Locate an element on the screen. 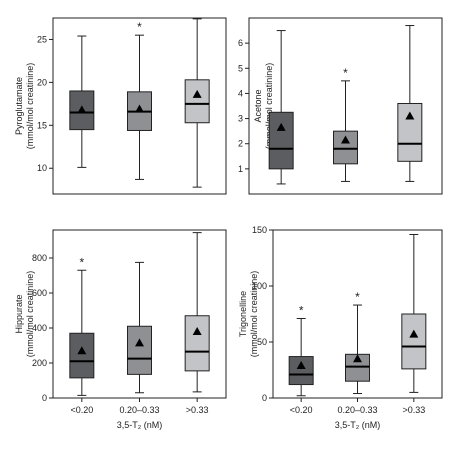 This screenshot has width=474, height=450. y-tick-label: 50 is located at coordinates (262, 342).